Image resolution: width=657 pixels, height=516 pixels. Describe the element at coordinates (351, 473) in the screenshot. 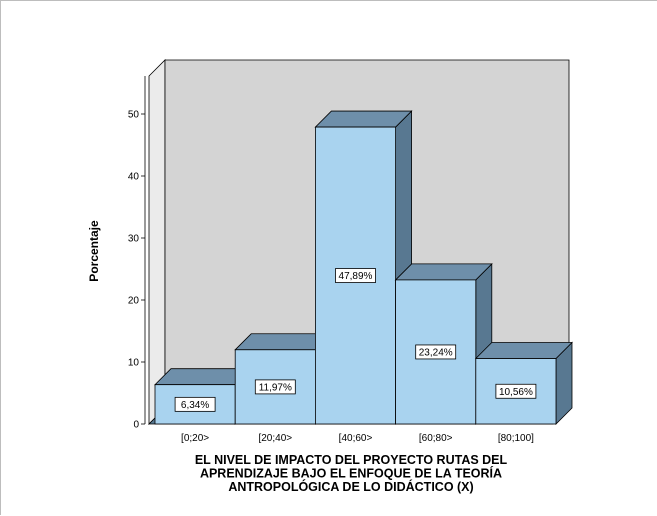

I see `x-axis-title-line-1: APRENDIZAJE BAJO EL ENFOQUE DE LA TEORÍA` at that location.